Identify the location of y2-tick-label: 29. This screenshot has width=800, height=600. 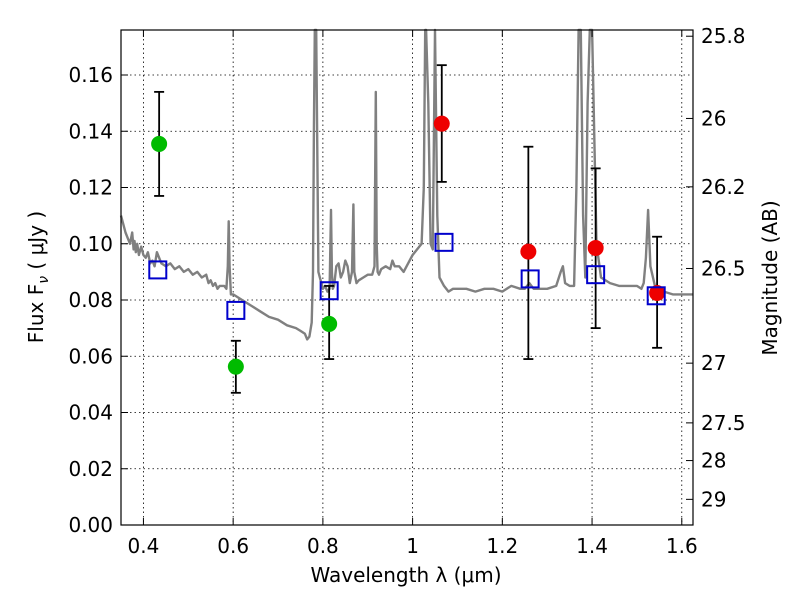
(713, 499).